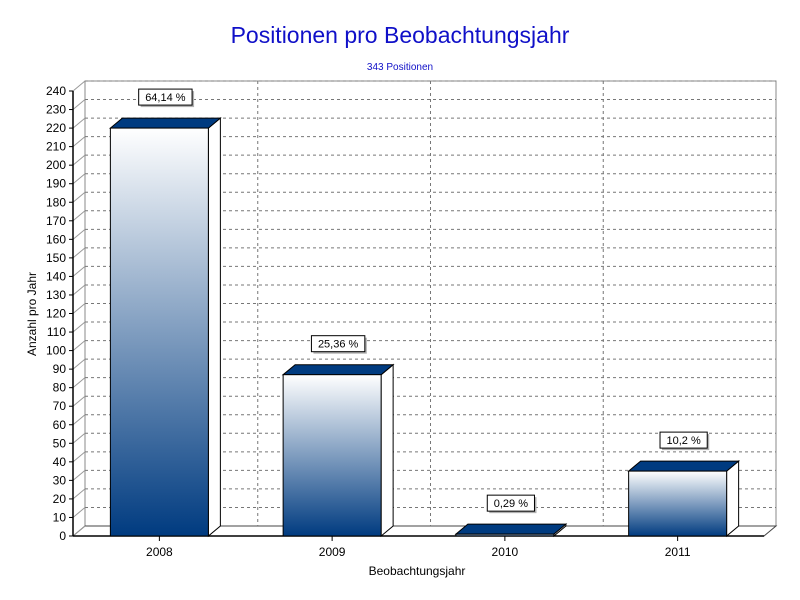  I want to click on y-tick-label: 120, so click(56, 314).